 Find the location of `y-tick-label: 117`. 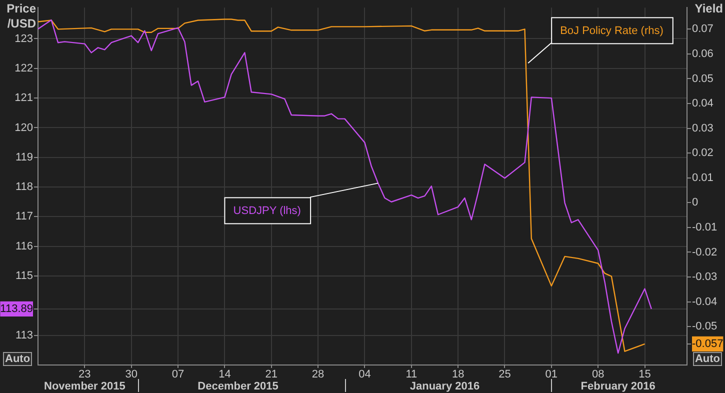

y-tick-label: 117 is located at coordinates (24, 216).